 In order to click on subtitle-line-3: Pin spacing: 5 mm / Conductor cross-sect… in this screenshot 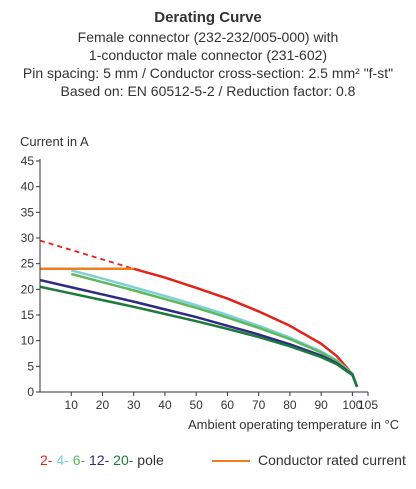, I will do `click(208, 73)`.